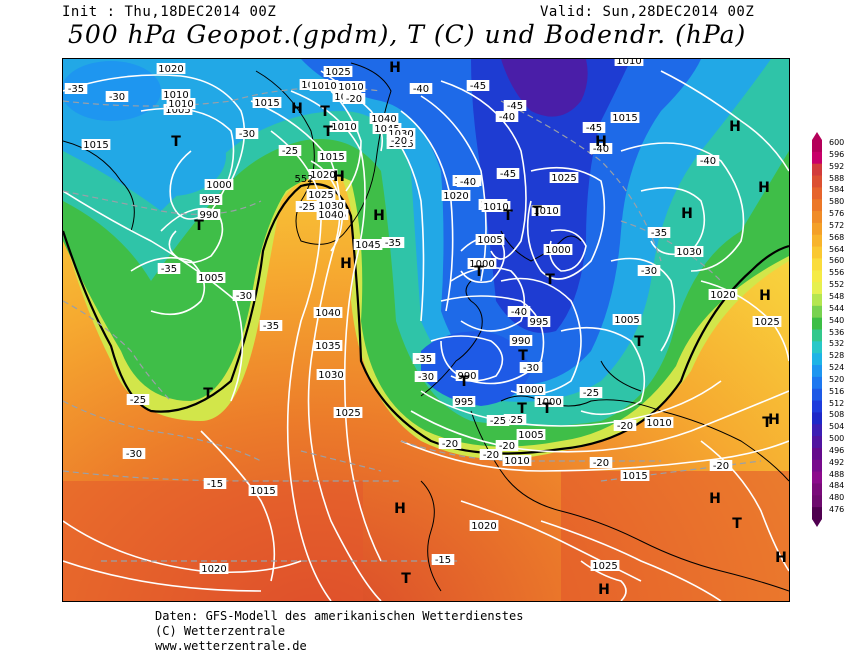  What do you see at coordinates (837, 439) in the screenshot?
I see `scale-label: 500` at bounding box center [837, 439].